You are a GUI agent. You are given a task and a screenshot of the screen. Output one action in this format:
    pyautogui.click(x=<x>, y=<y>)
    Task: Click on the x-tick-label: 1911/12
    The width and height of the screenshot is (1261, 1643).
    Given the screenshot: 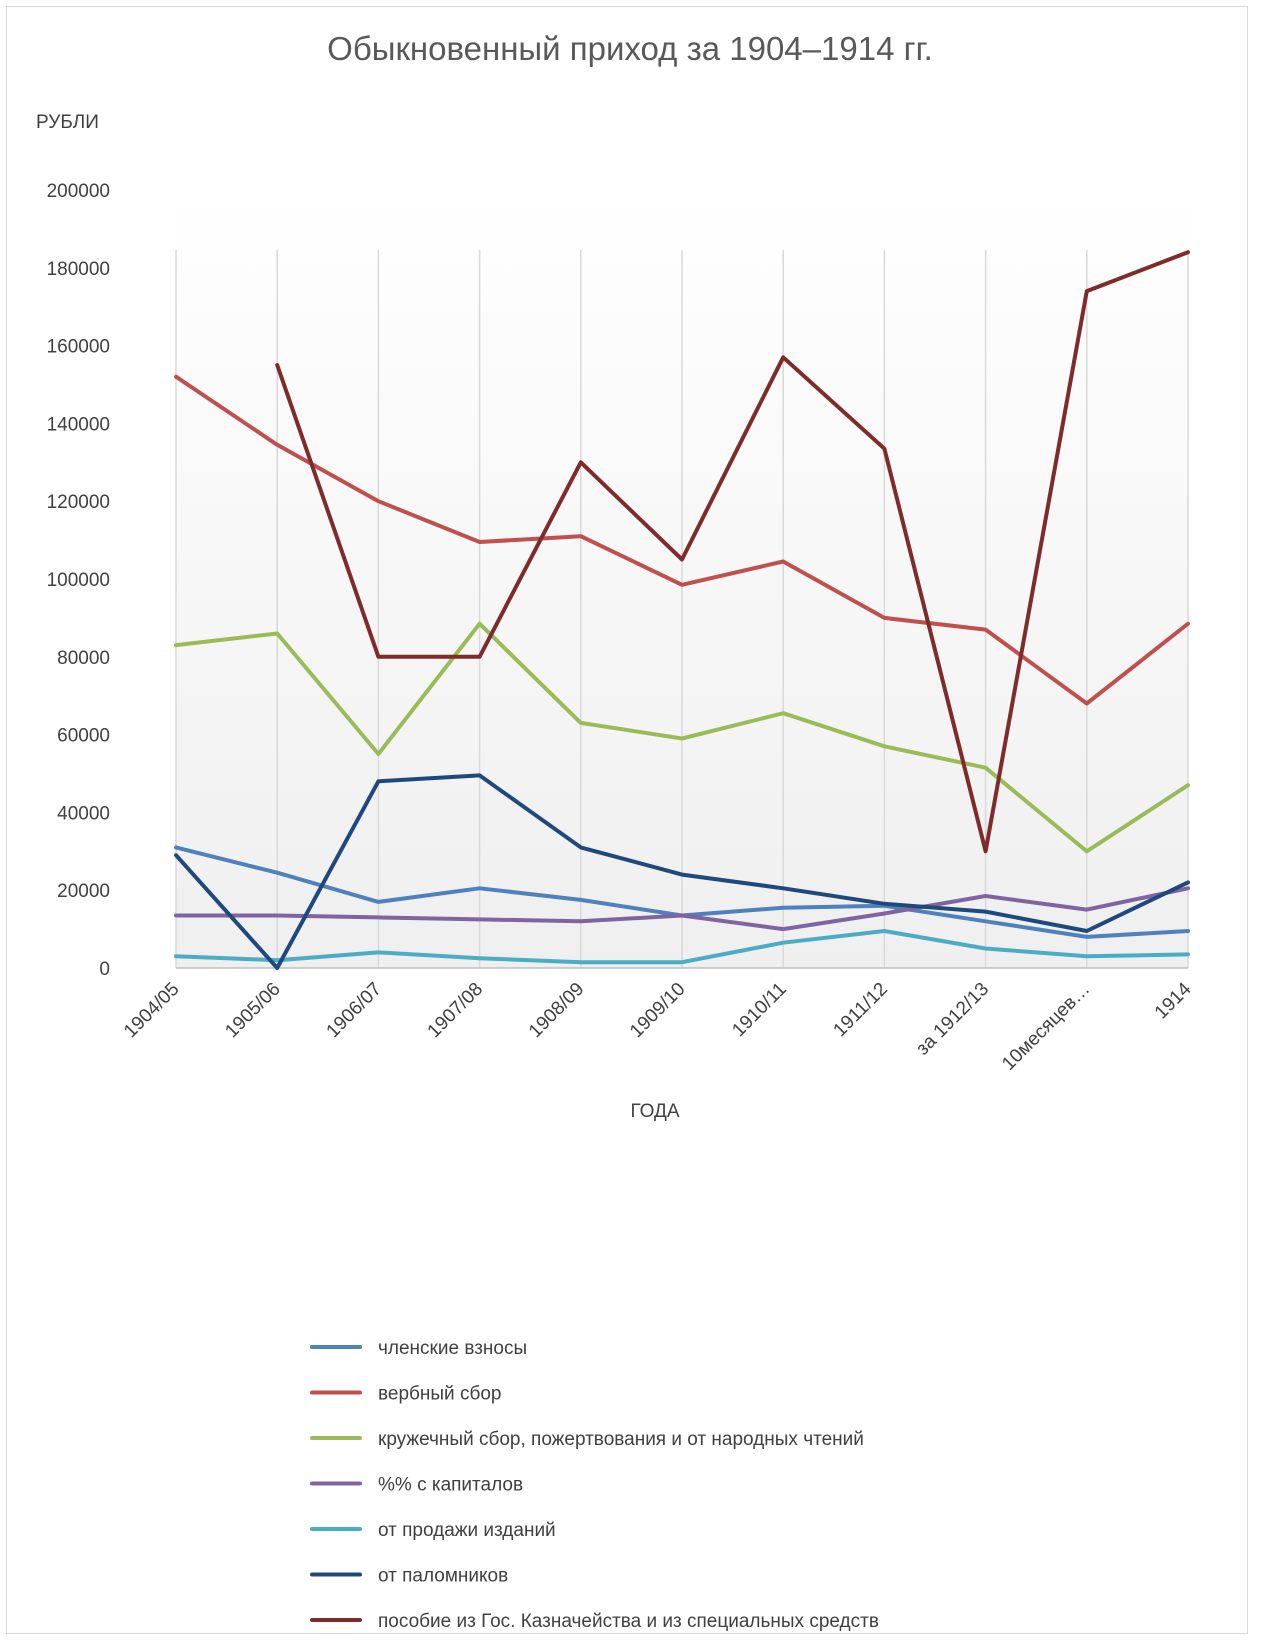 What is the action you would take?
    pyautogui.click(x=861, y=1010)
    